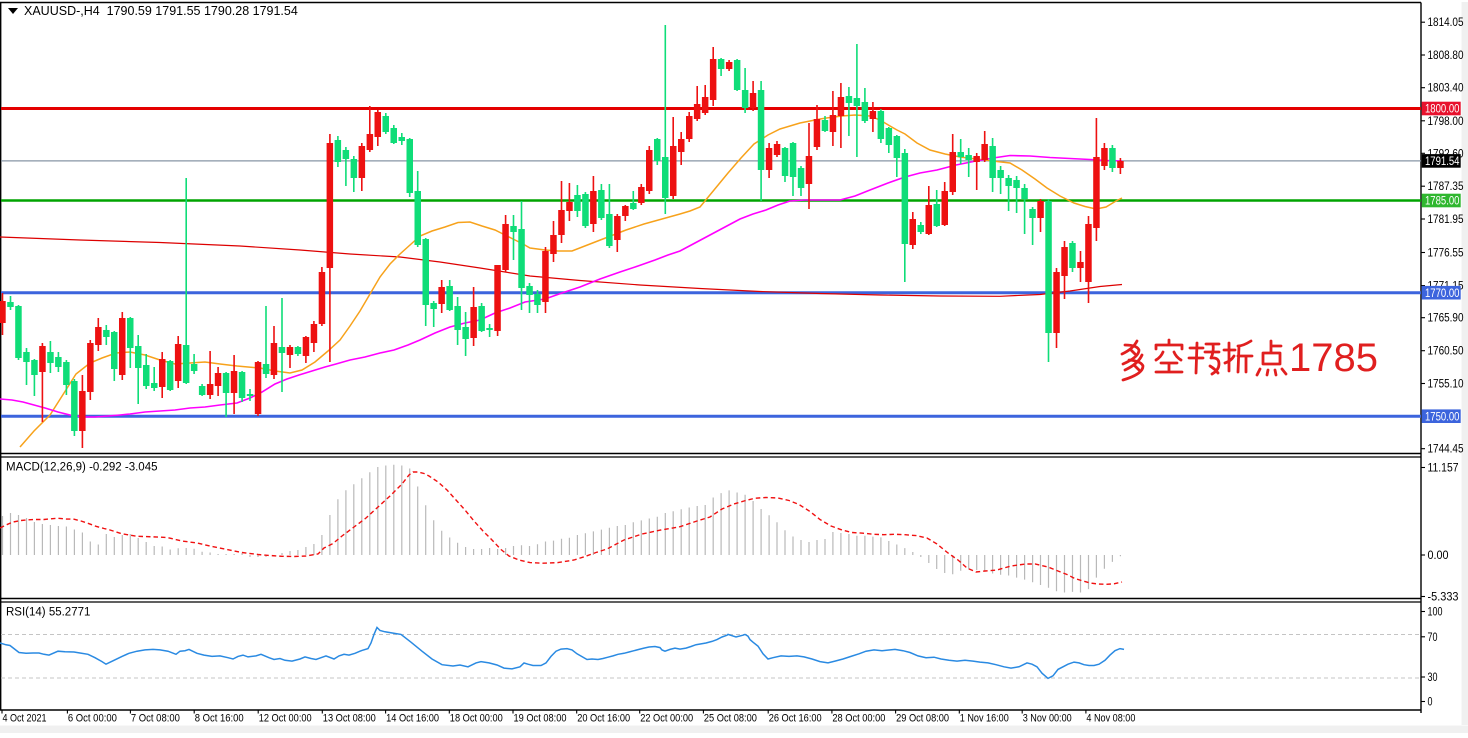 The image size is (1468, 738). I want to click on svg-text: 22 Oct 00:00, so click(666, 719).